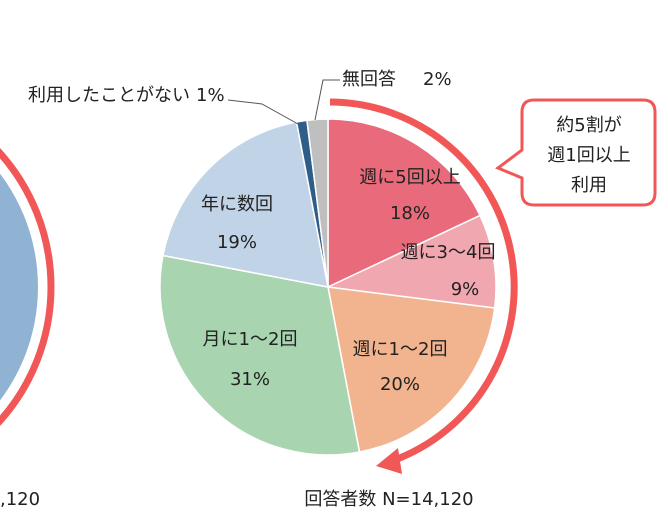 The image size is (668, 516). What do you see at coordinates (237, 242) in the screenshot?
I see `slice-value-label: 19%` at bounding box center [237, 242].